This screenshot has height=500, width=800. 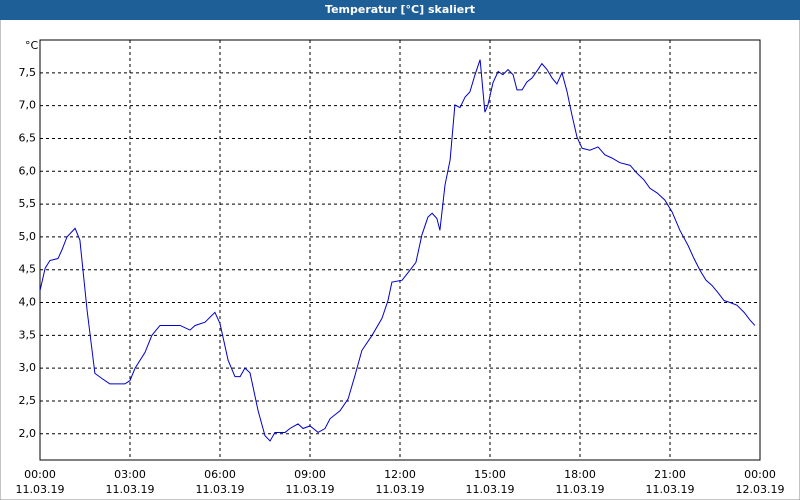 What do you see at coordinates (760, 489) in the screenshot?
I see `x-tick-date: 12.03.19` at bounding box center [760, 489].